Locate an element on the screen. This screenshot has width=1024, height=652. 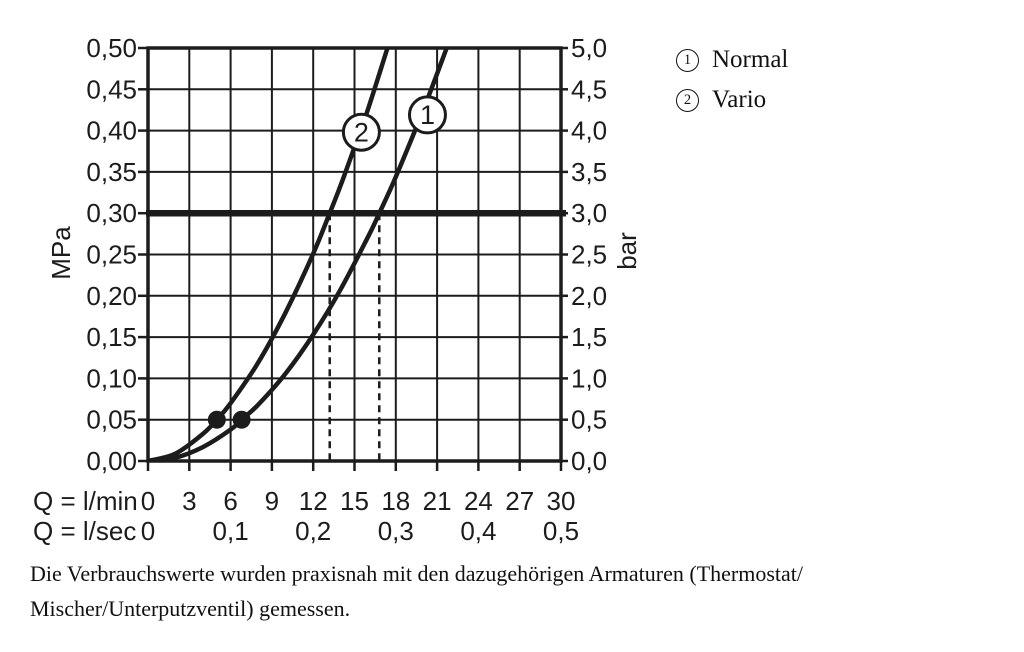
legend: 1 Normal 2 Vario is located at coordinates (732, 84).